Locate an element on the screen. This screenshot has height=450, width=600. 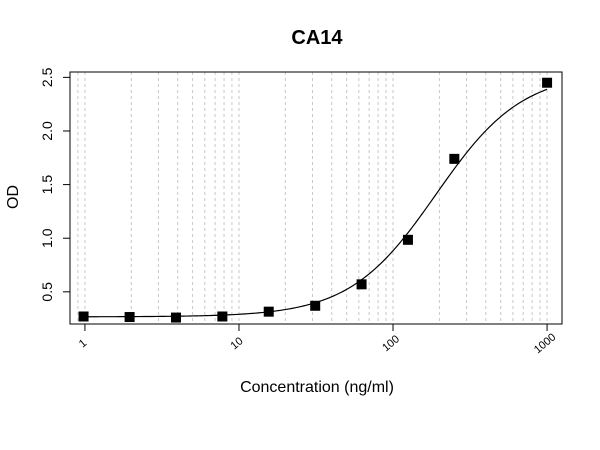
x-tick-label: 100 is located at coordinates (391, 343).